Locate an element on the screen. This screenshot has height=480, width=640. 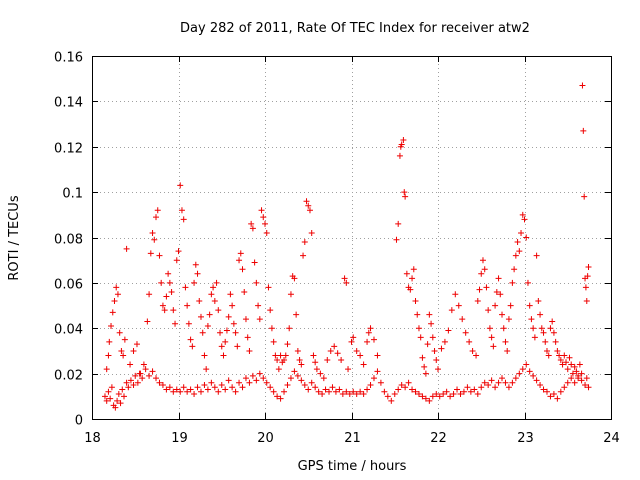
x-tick-label: 19 is located at coordinates (179, 438).